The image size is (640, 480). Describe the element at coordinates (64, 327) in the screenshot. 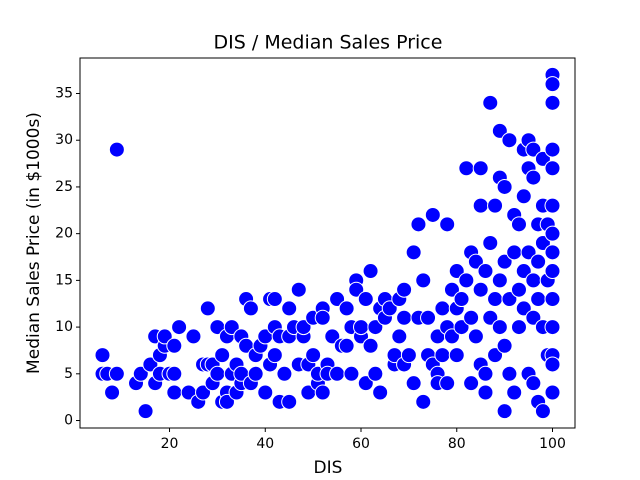

I see `y-tick-label: 10` at that location.